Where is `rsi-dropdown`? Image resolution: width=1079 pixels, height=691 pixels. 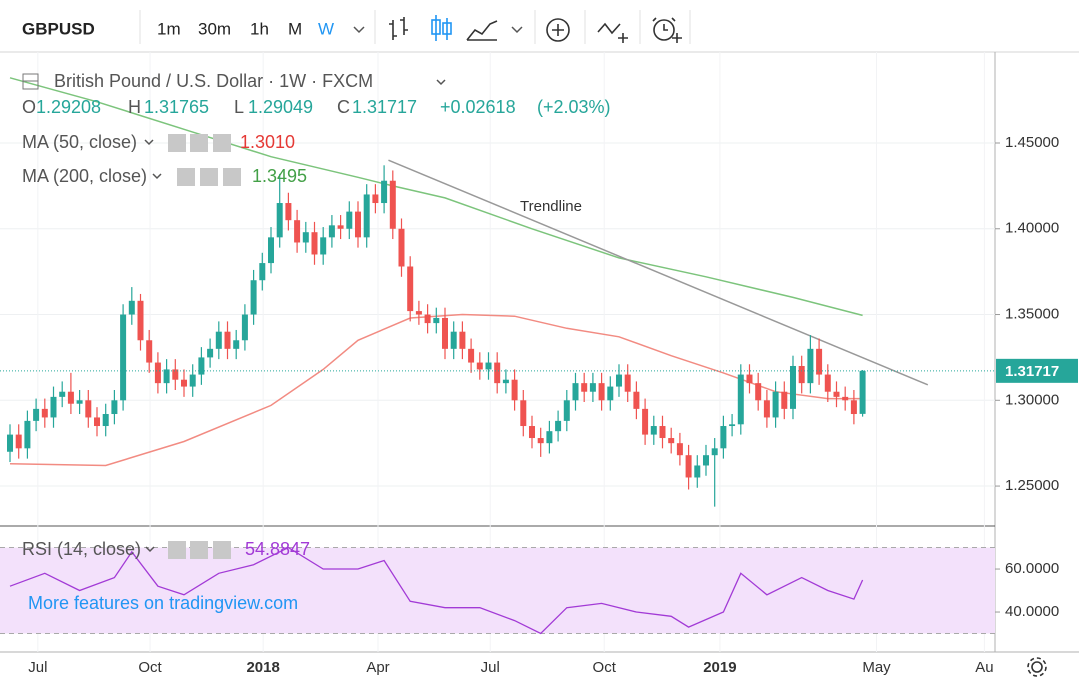 rsi-dropdown is located at coordinates (150, 549).